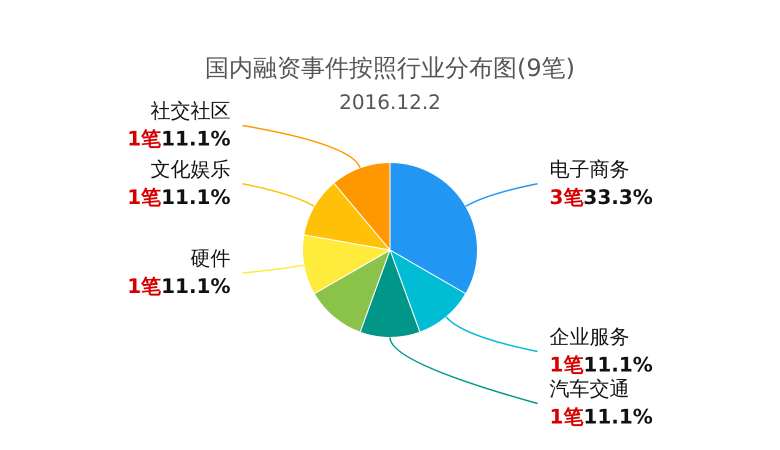 This screenshot has width=780, height=450. Describe the element at coordinates (601, 196) in the screenshot. I see `data-label: 3笔33.3%` at that location.